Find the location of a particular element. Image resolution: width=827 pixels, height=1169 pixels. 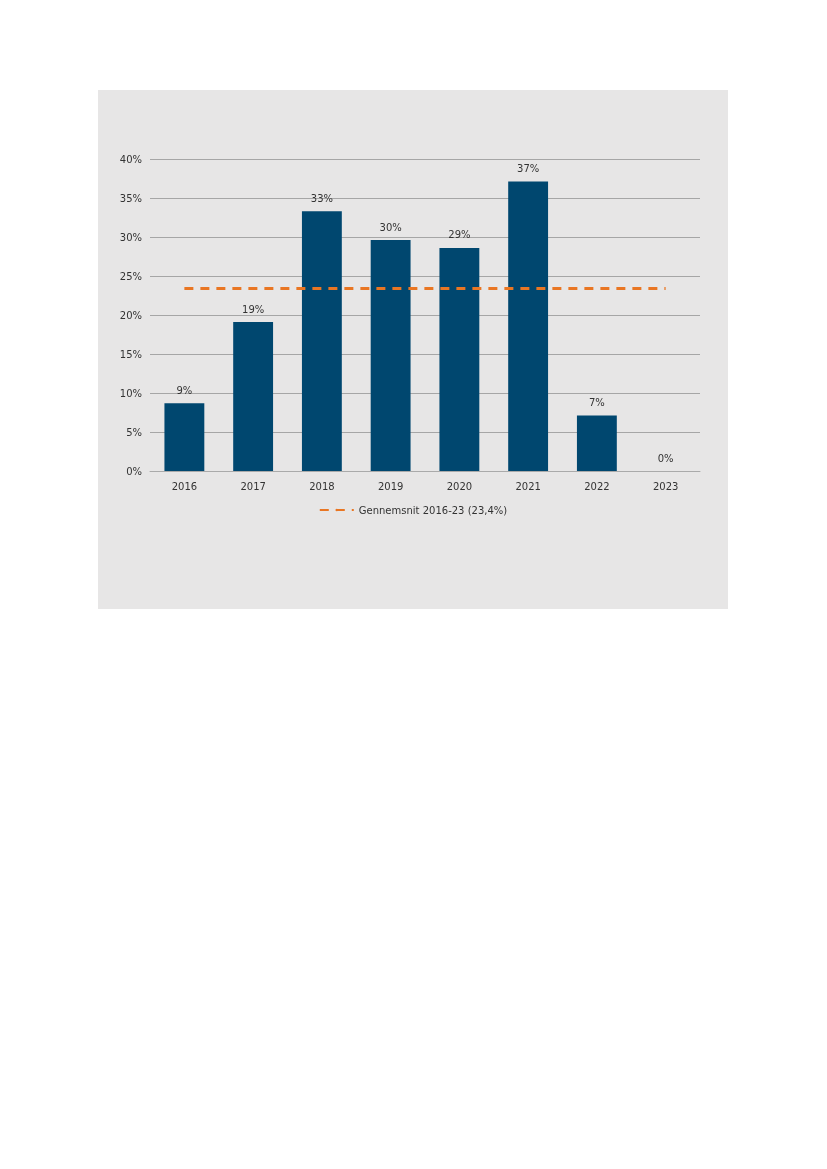

y-tick-label: 10% is located at coordinates (130, 393).